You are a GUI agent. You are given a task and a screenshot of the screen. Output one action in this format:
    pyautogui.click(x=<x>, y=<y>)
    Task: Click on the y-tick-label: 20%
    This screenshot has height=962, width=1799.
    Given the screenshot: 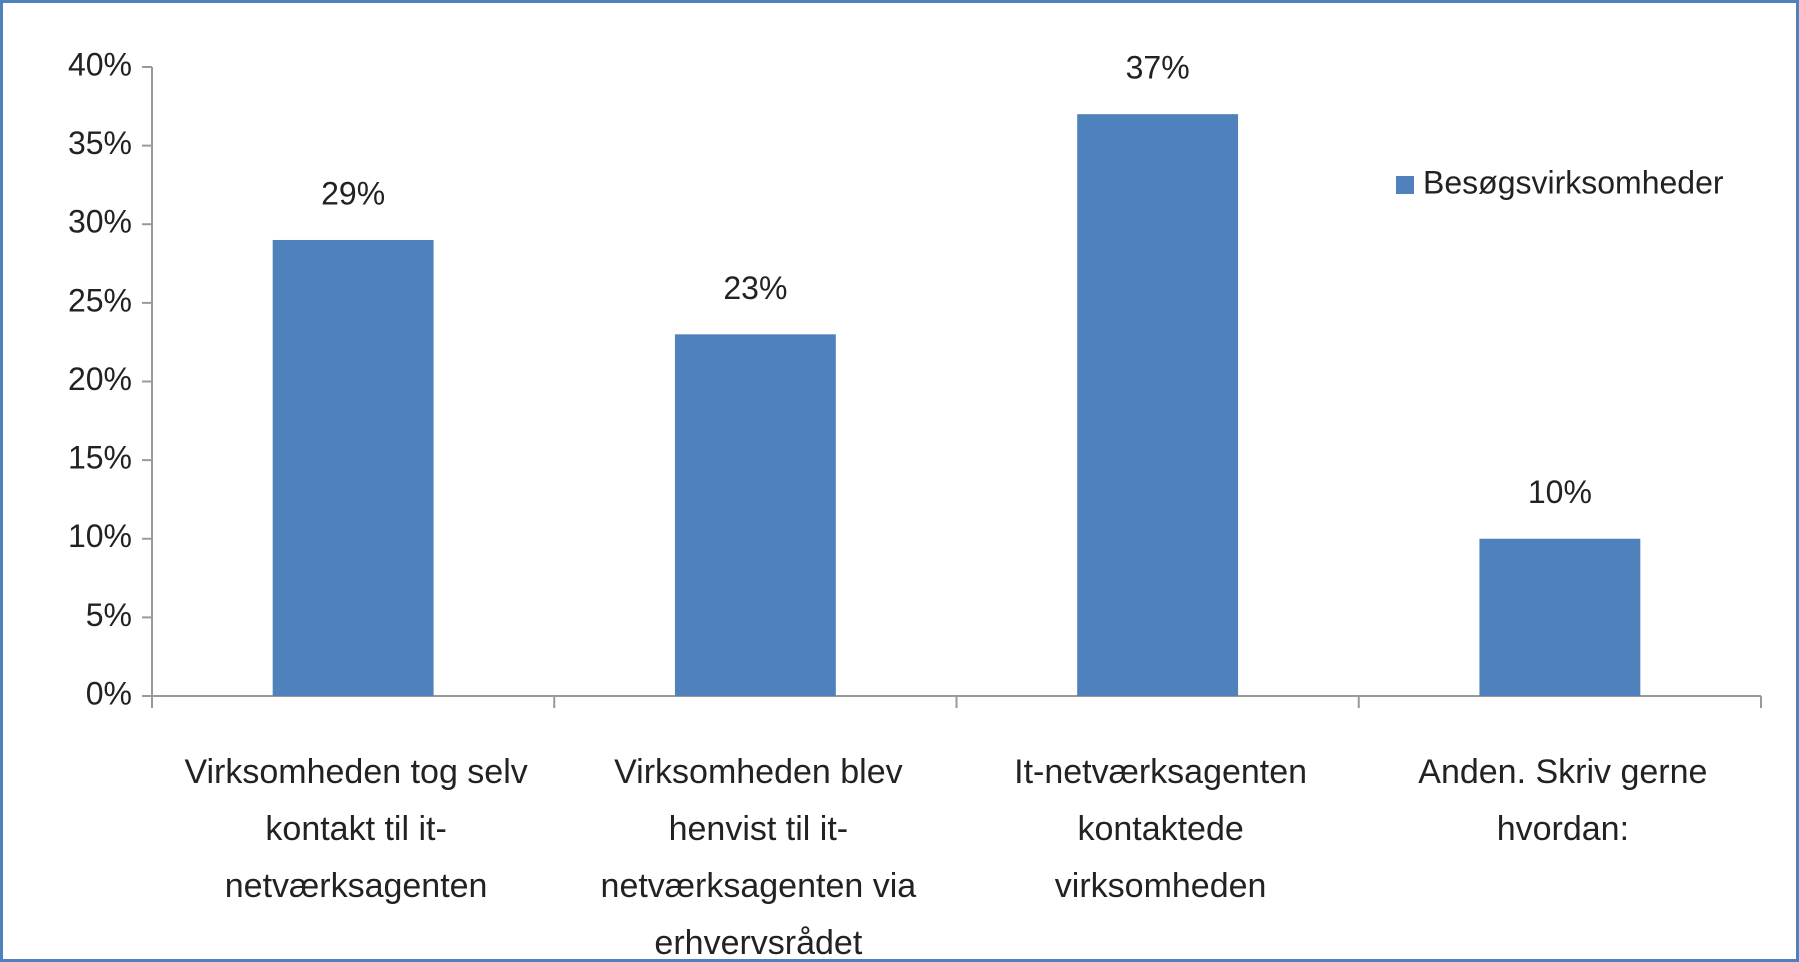 What is the action you would take?
    pyautogui.click(x=100, y=379)
    